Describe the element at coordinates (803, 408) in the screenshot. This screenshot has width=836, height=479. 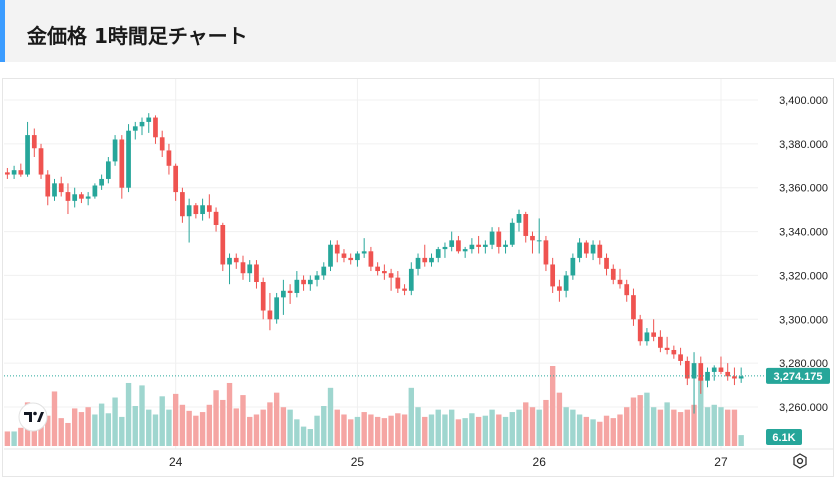
I see `price-tick-label: 3,260.000` at that location.